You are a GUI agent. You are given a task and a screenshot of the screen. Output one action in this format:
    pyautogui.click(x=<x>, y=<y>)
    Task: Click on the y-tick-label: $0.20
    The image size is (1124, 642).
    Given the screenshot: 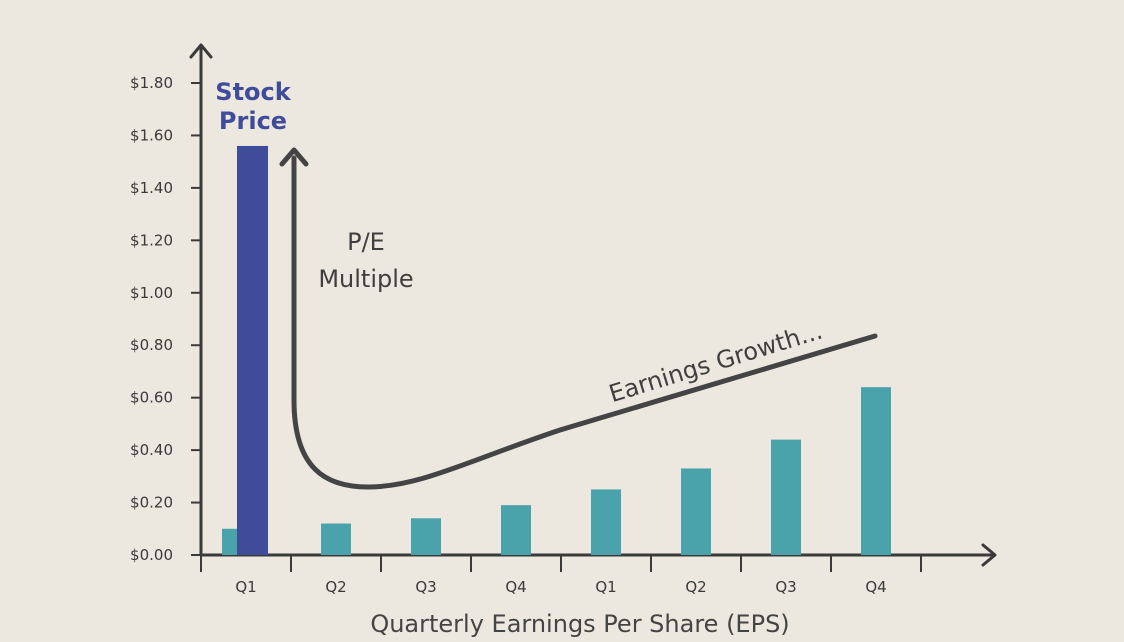 What is the action you would take?
    pyautogui.click(x=151, y=503)
    